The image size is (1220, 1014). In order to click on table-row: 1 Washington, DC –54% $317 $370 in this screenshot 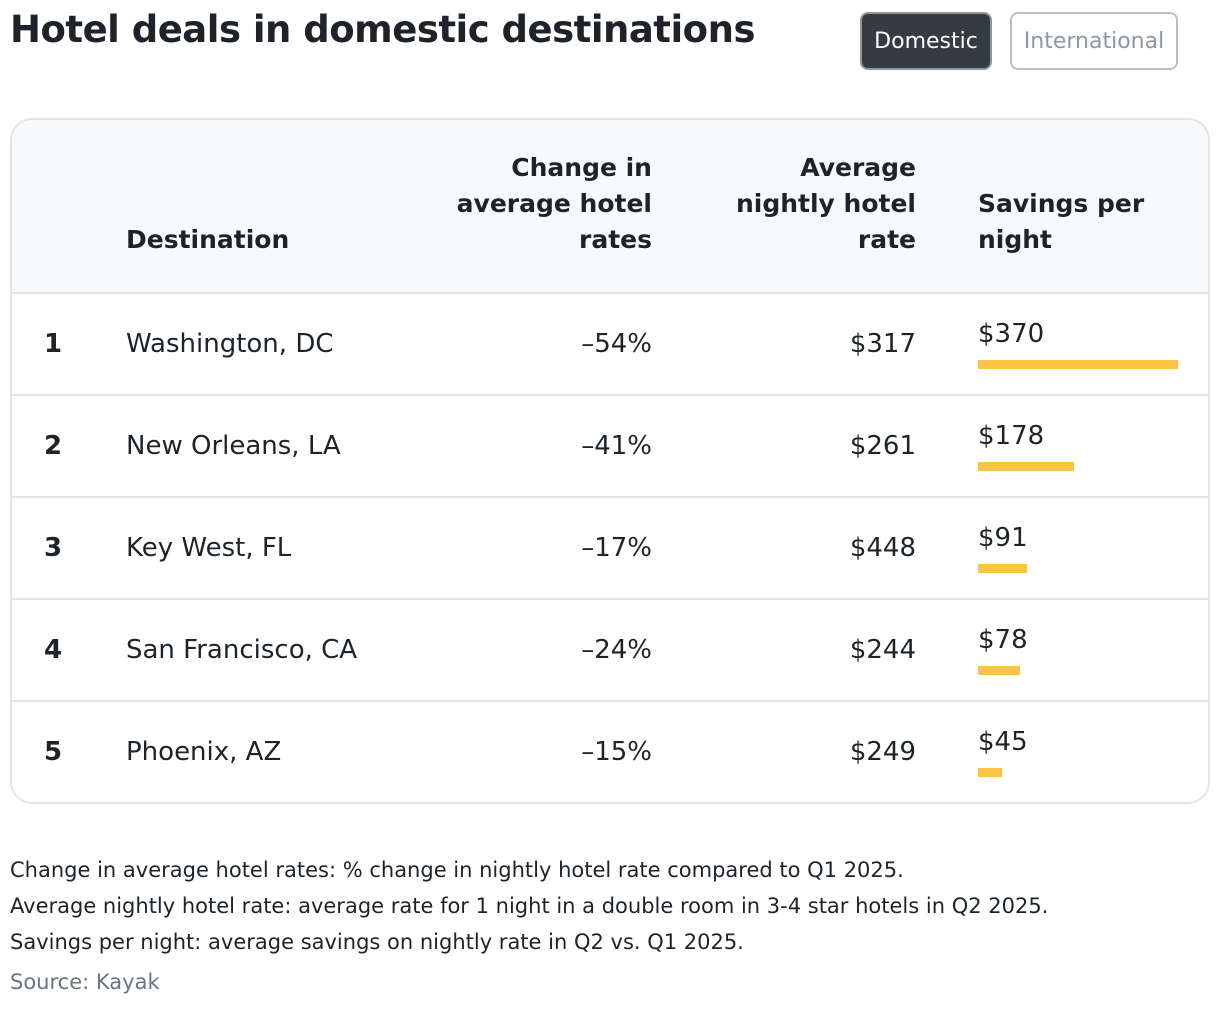, I will do `click(610, 345)`.